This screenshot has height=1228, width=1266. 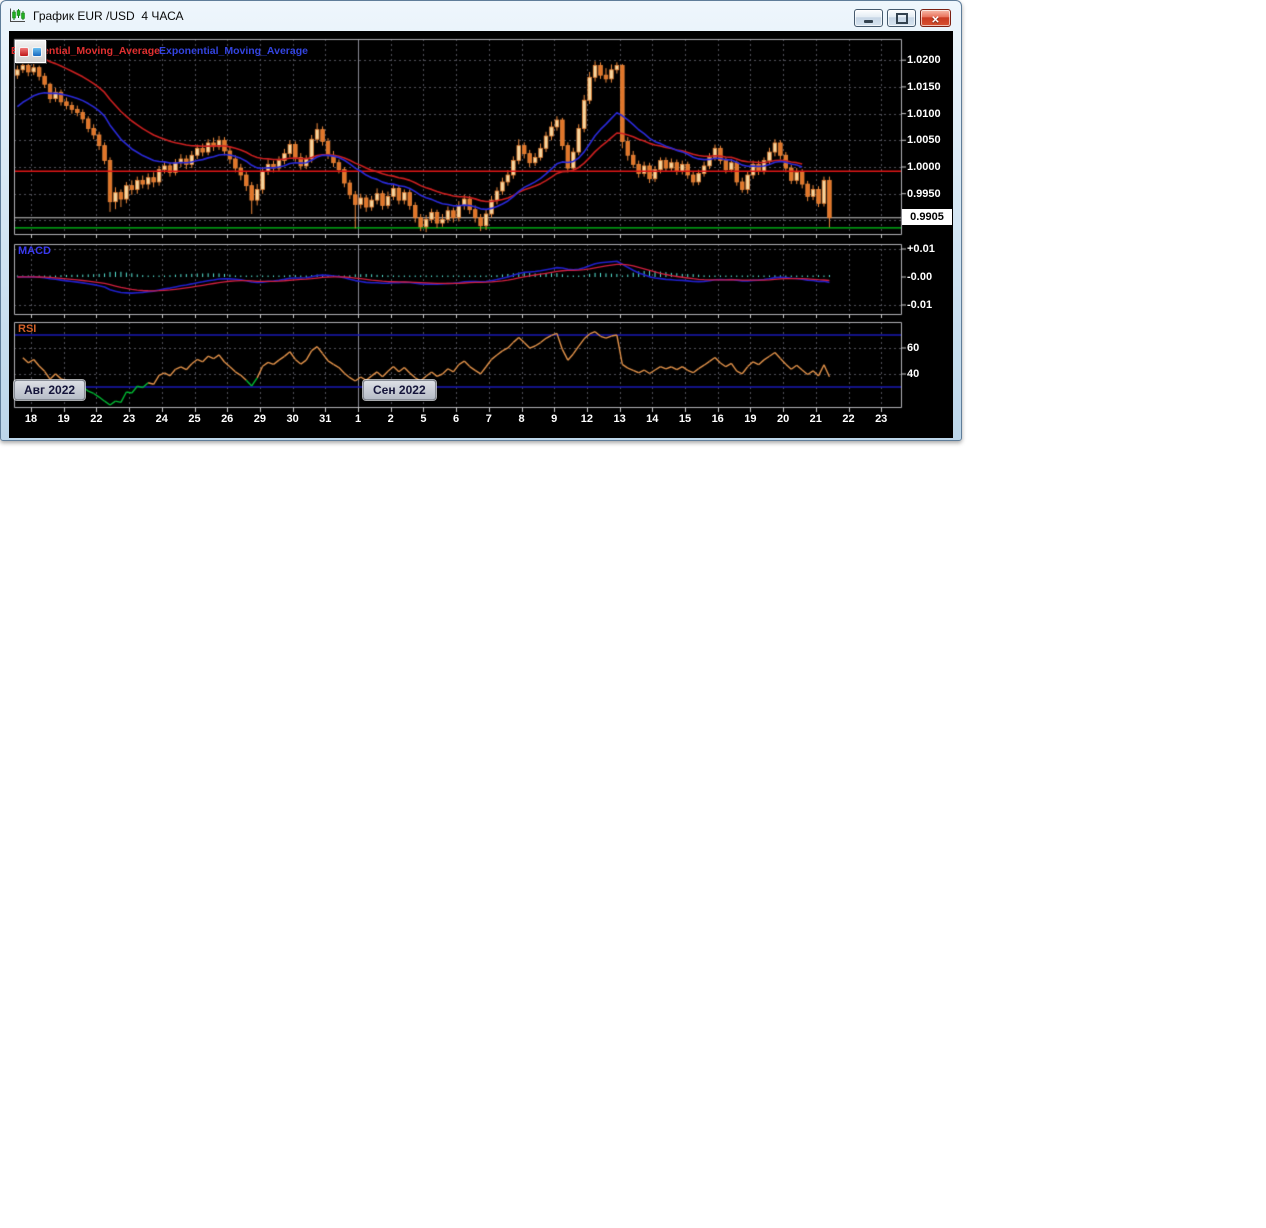 I want to click on candlestick-chart-icon, so click(x=17, y=15).